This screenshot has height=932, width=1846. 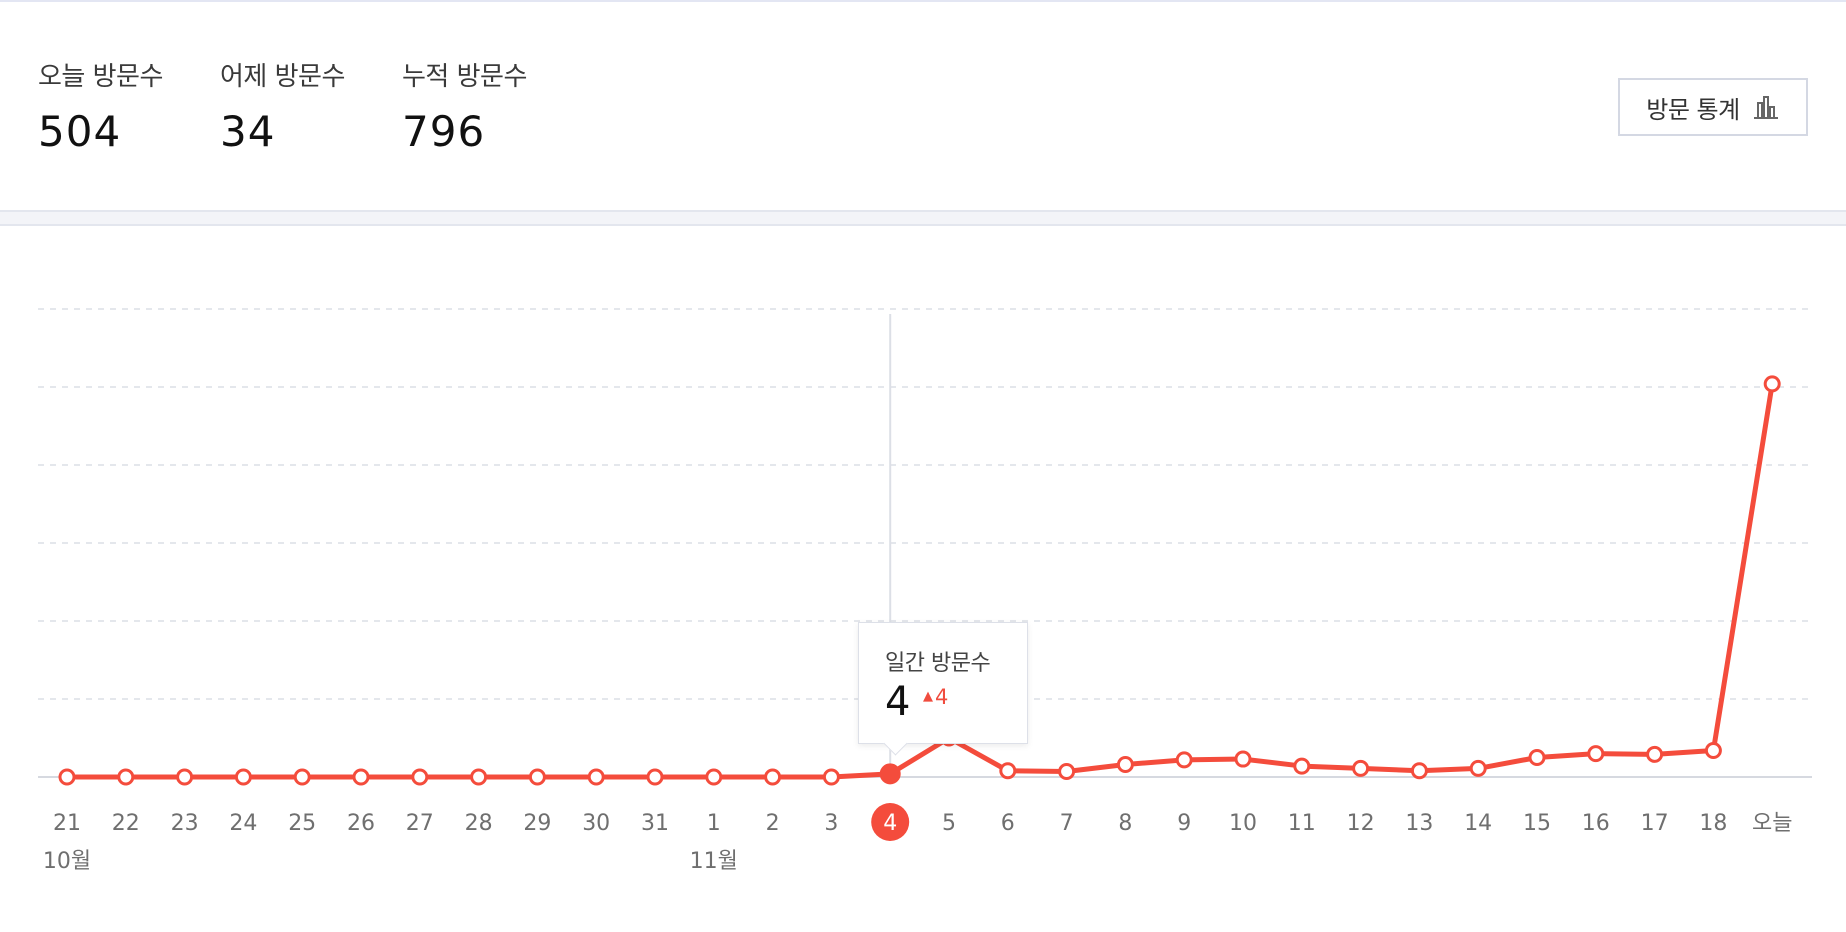 I want to click on x-tick-label: 18, so click(x=1713, y=823).